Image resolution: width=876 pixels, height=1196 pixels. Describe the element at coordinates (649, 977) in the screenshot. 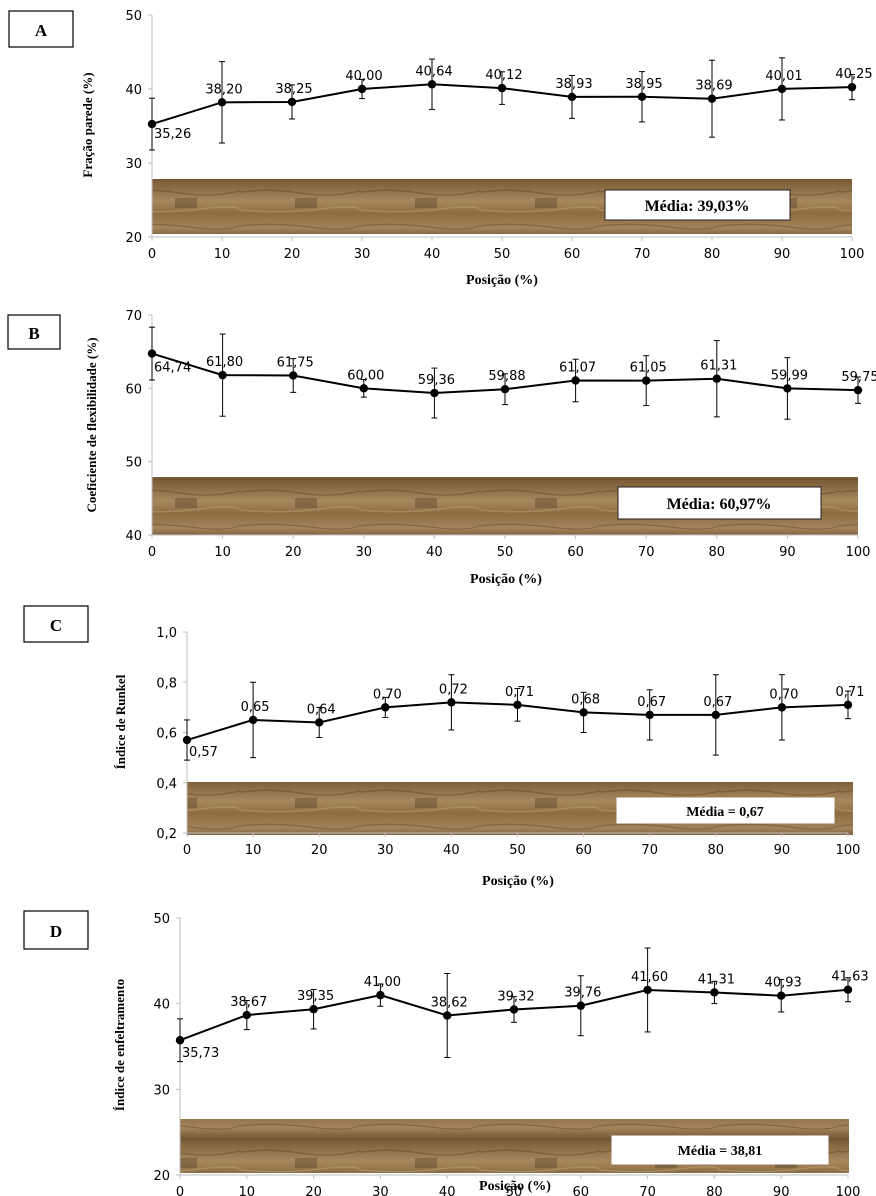

I see `data-label: 41,60` at that location.